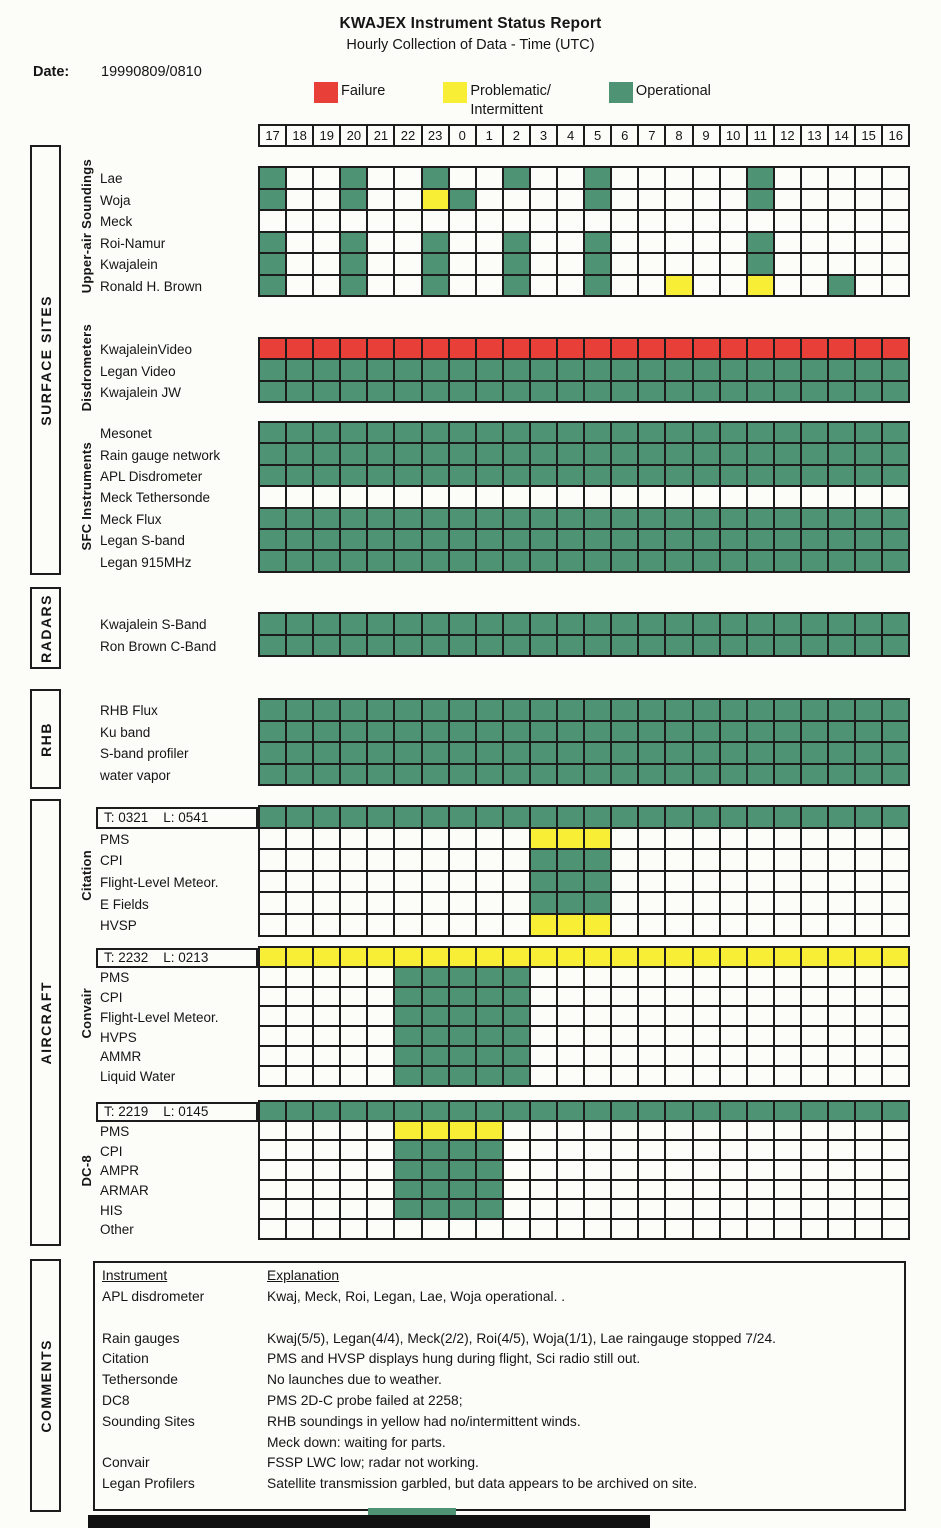  I want to click on section-label: SURFACE SITES, so click(45, 360).